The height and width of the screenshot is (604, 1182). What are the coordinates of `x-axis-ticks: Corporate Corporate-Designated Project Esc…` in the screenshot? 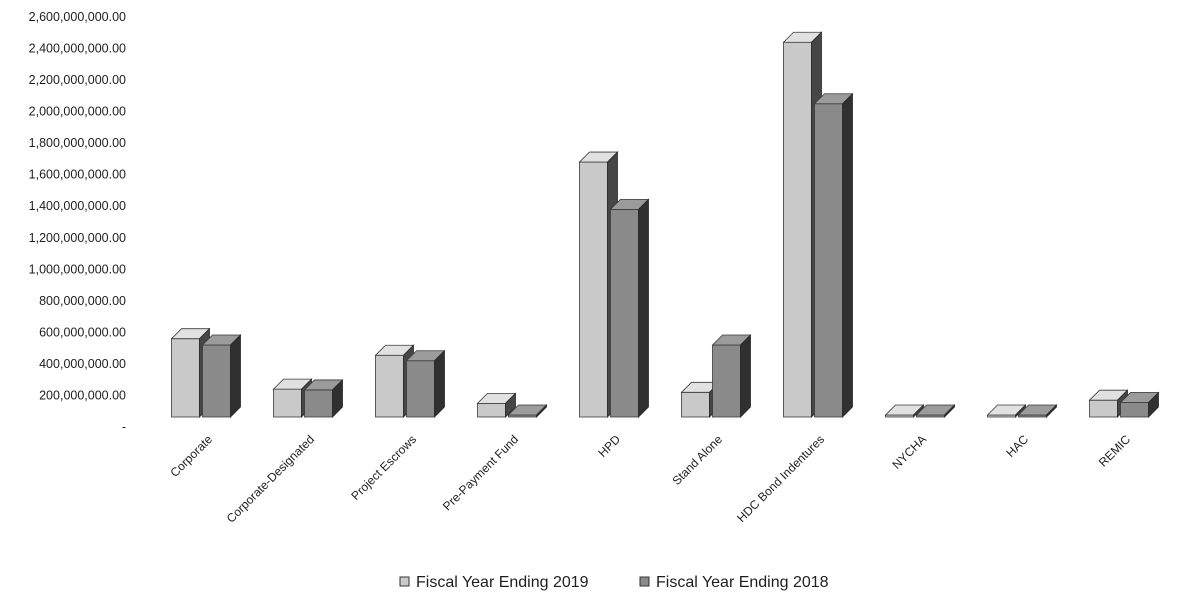 It's located at (650, 479).